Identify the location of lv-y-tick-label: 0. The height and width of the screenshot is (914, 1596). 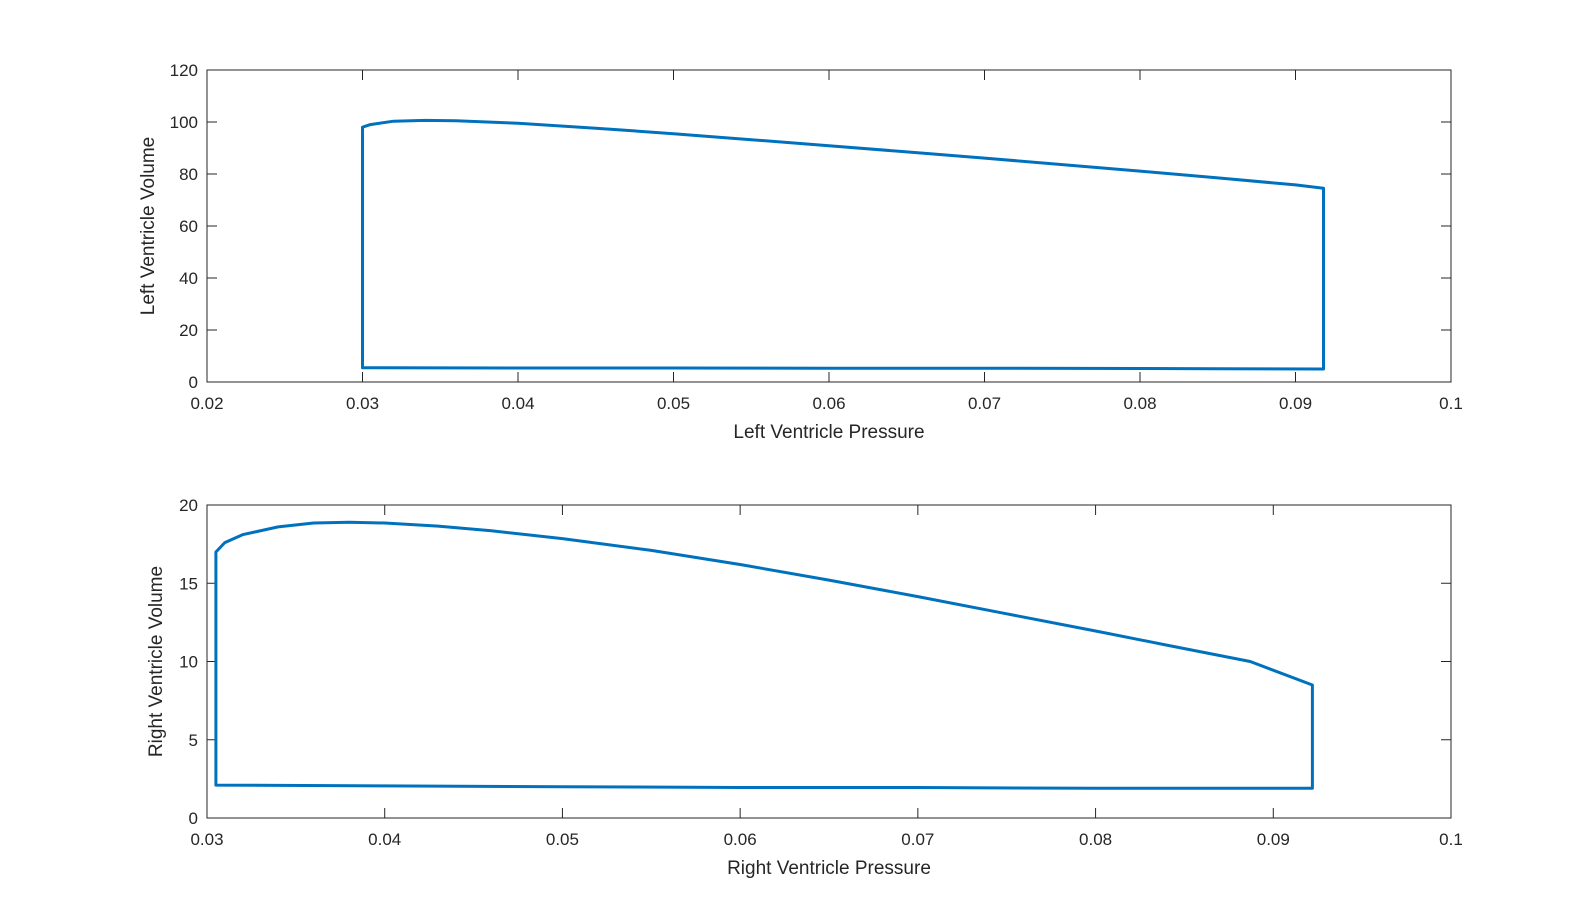
(193, 382).